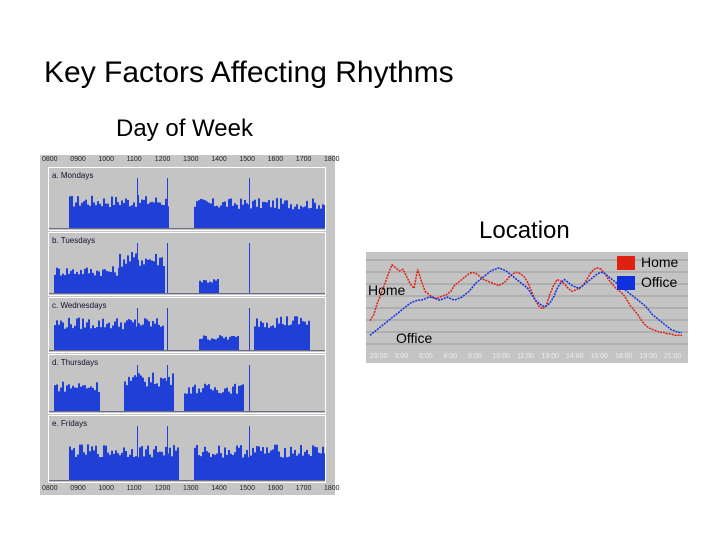 The height and width of the screenshot is (540, 720). I want to click on panel-thursdays: d. Thursdays, so click(187, 384).